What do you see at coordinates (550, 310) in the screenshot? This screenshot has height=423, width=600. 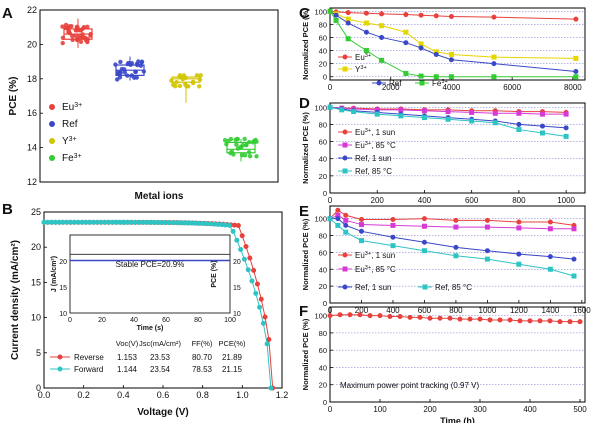 I see `x-tick-label: 1400` at bounding box center [550, 310].